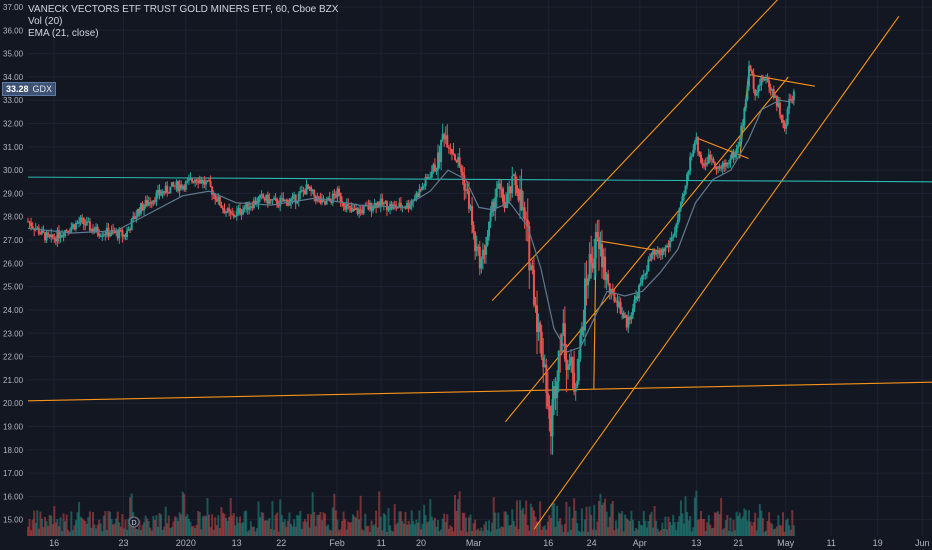 Image resolution: width=932 pixels, height=550 pixels. I want to click on trendline-pennant-3-top, so click(781, 80).